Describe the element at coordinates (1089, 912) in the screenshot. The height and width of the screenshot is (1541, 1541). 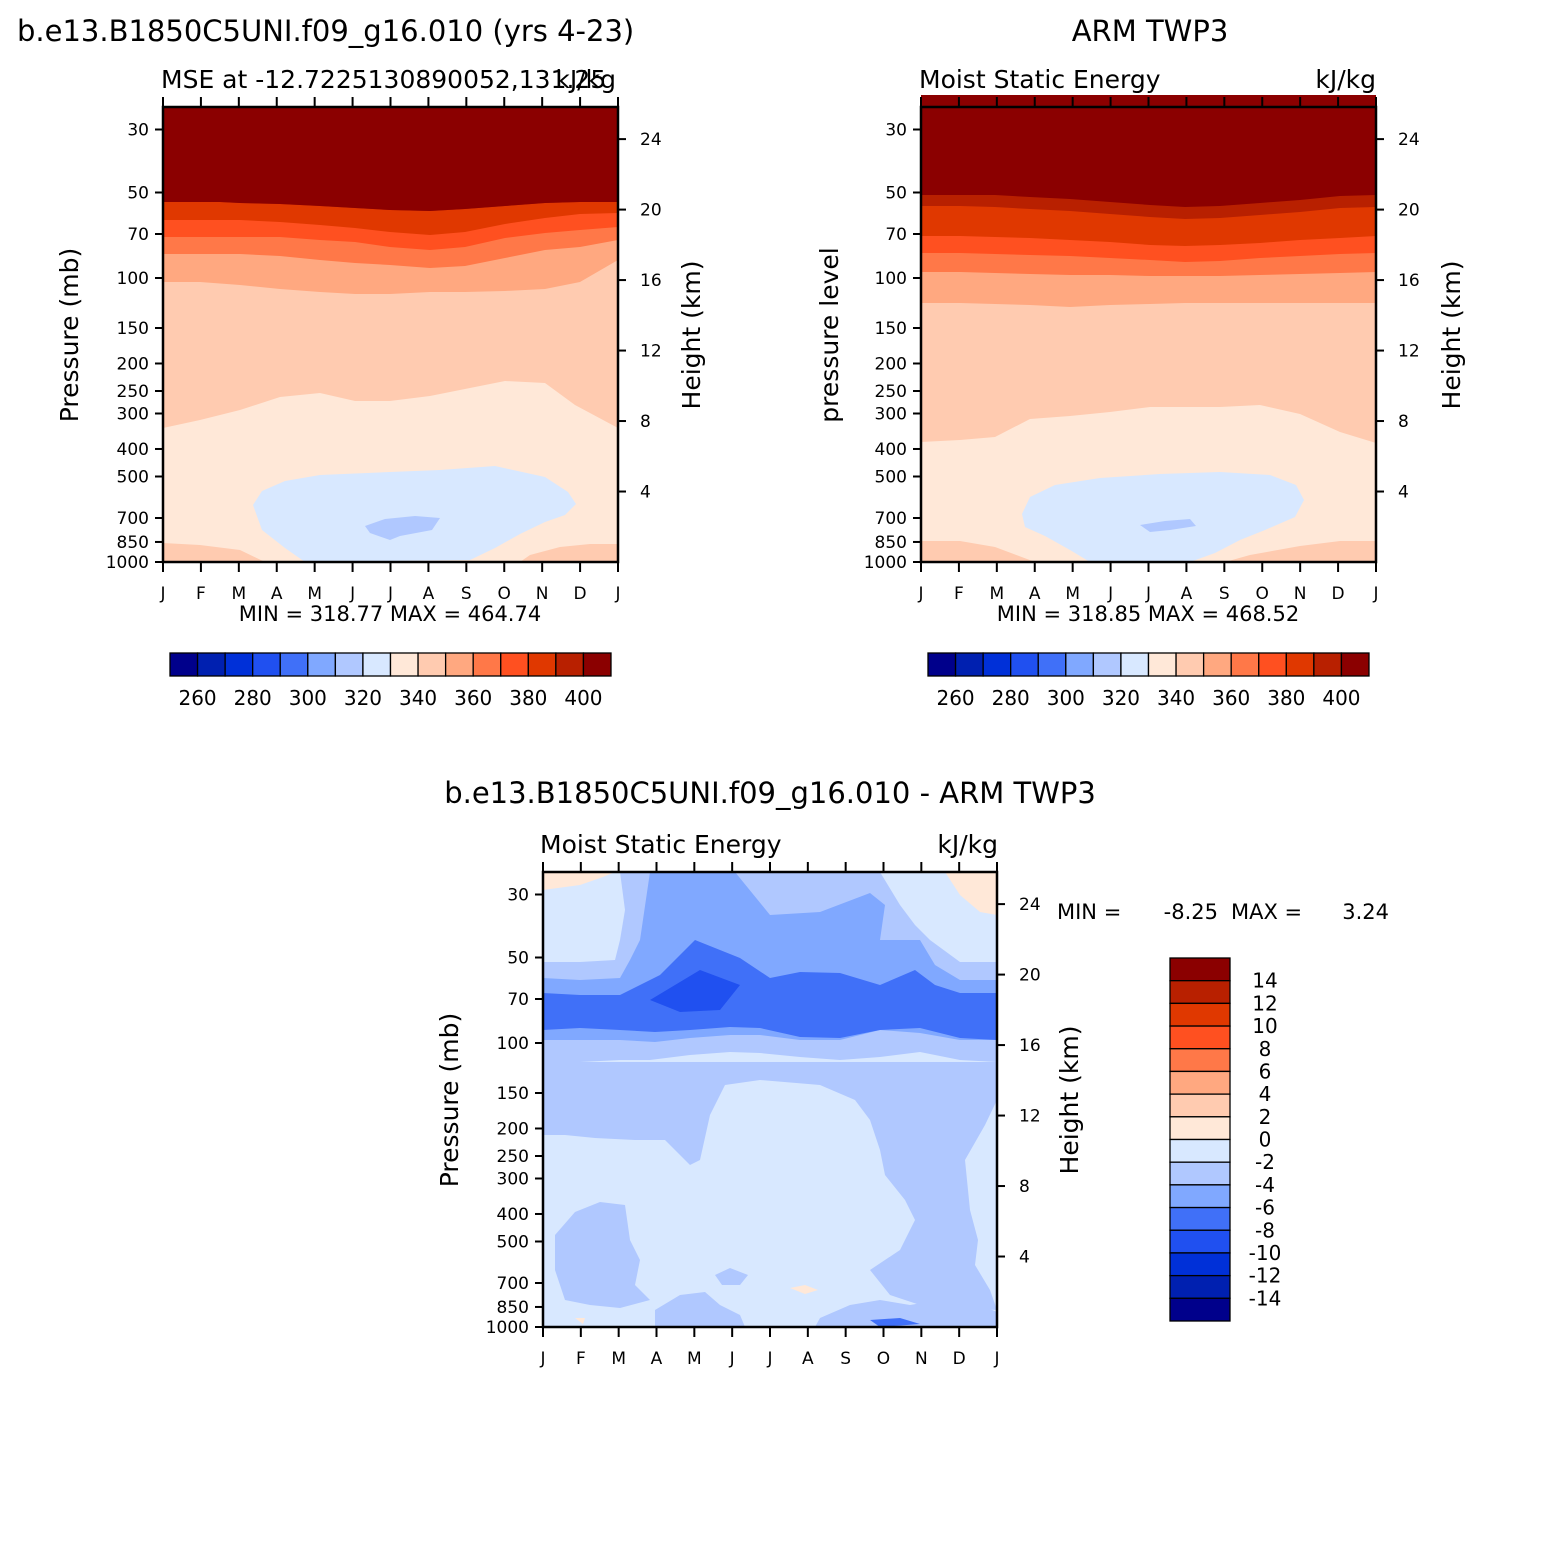
I see `panel-diff-min-label: MIN =` at that location.